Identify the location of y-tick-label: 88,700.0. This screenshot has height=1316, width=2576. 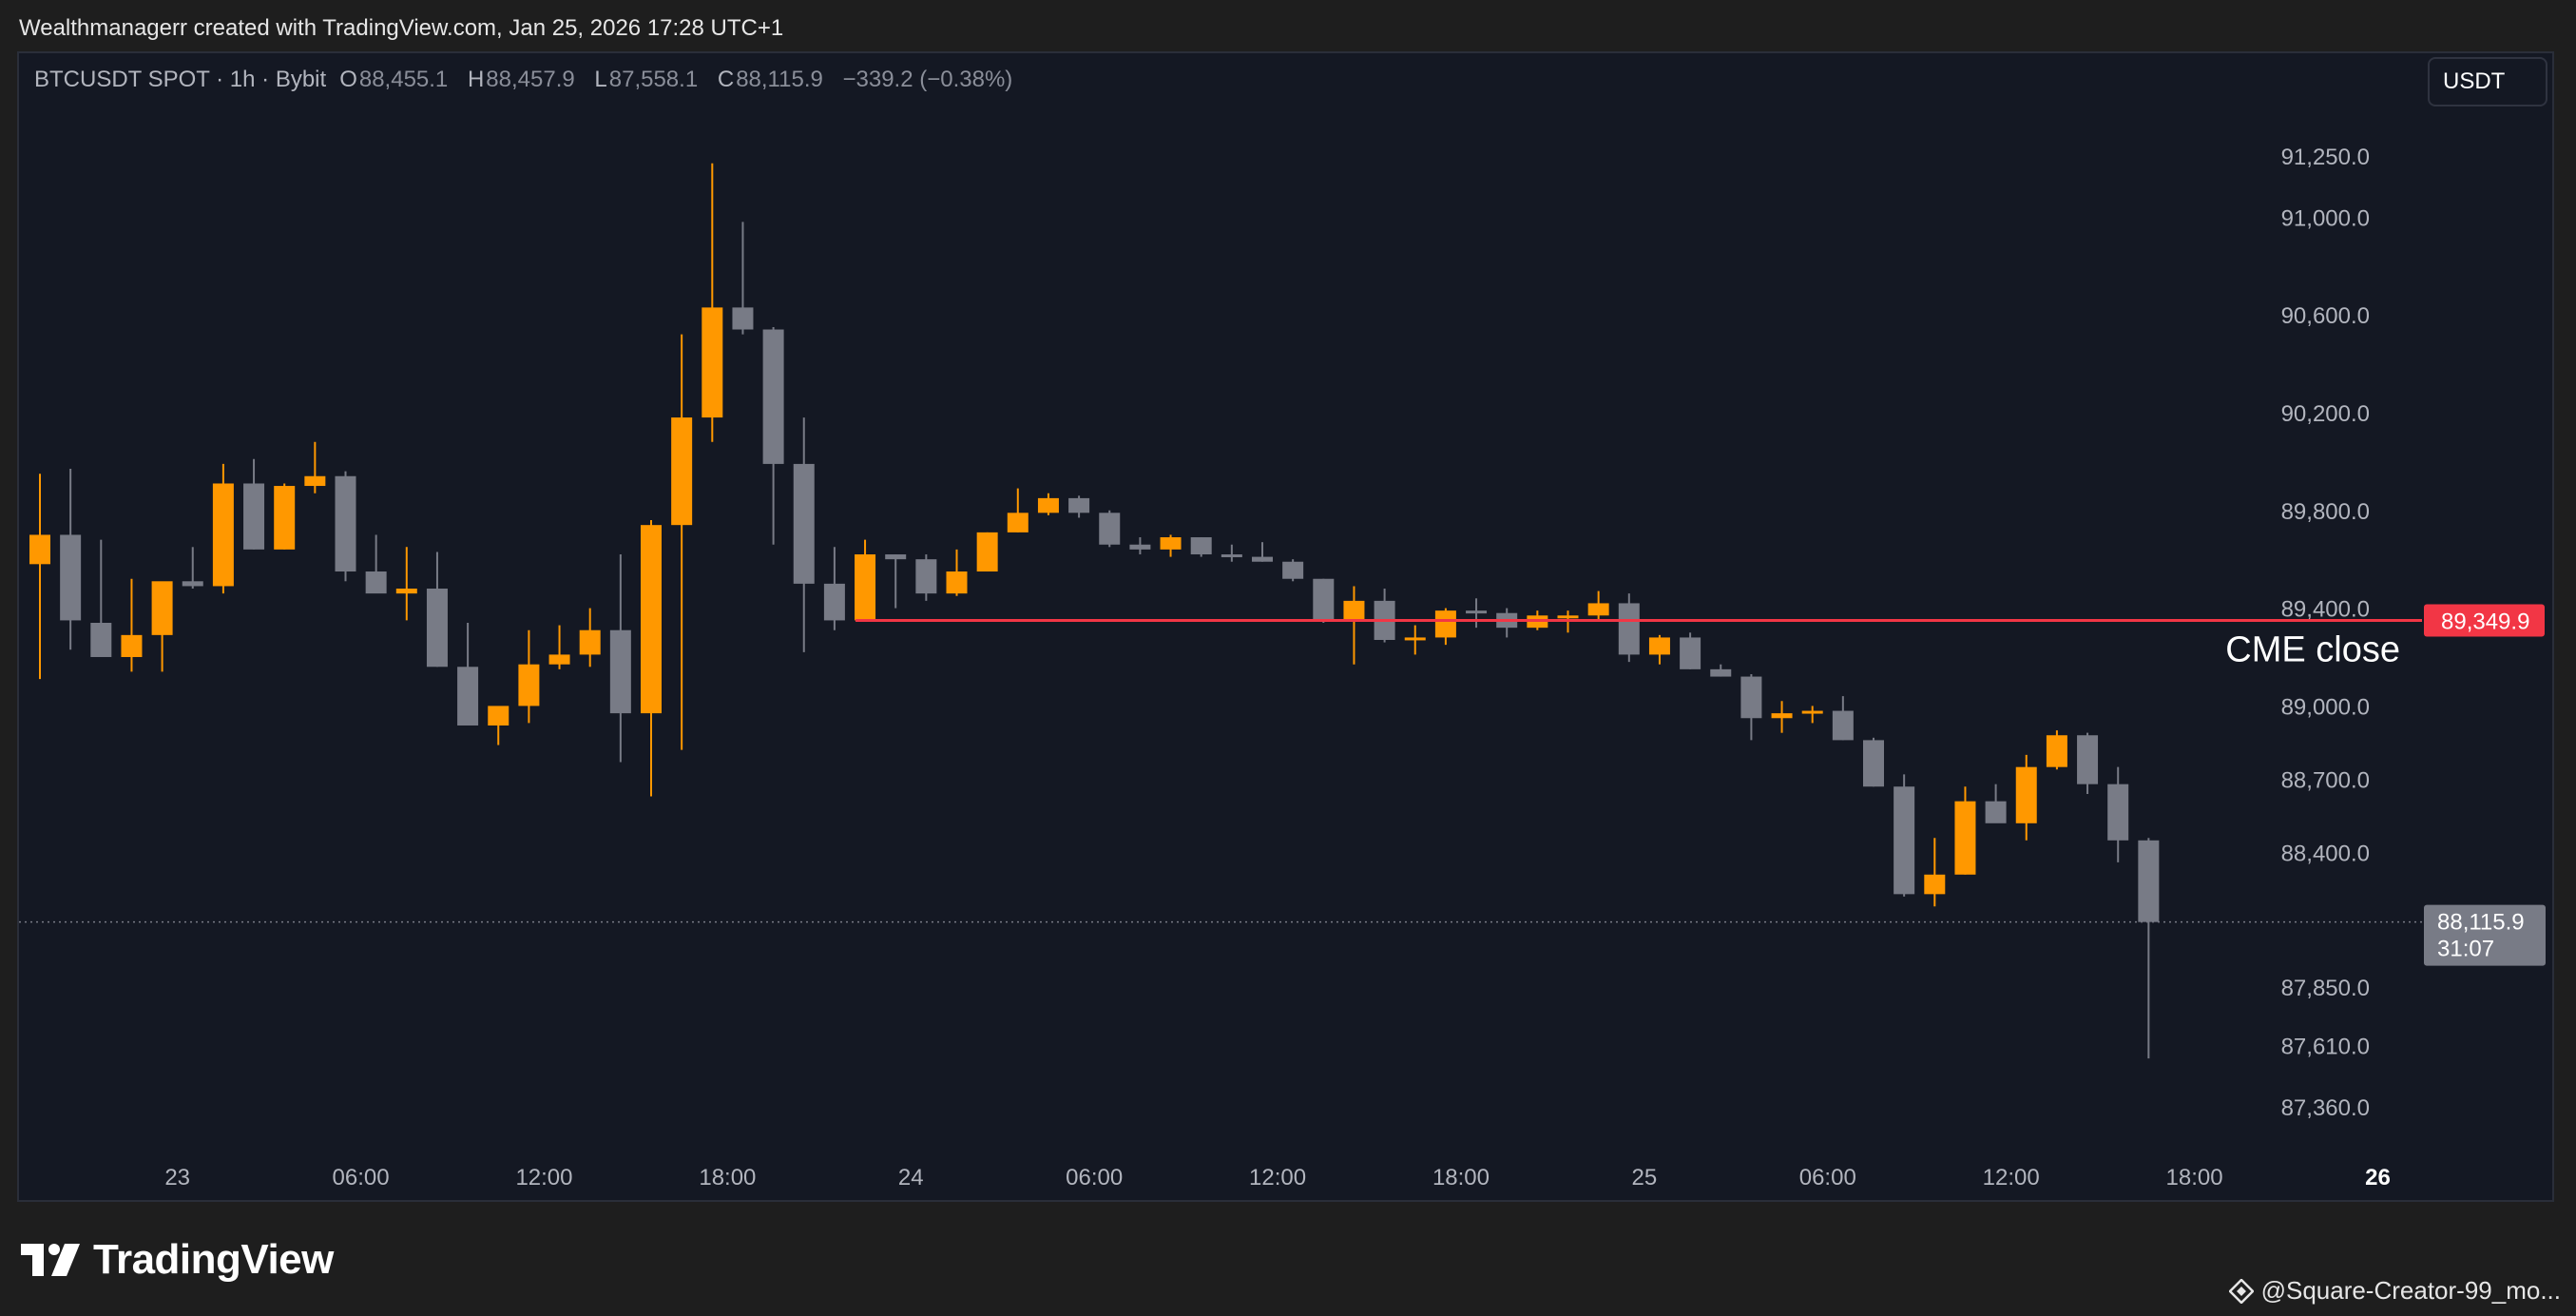
(2325, 781).